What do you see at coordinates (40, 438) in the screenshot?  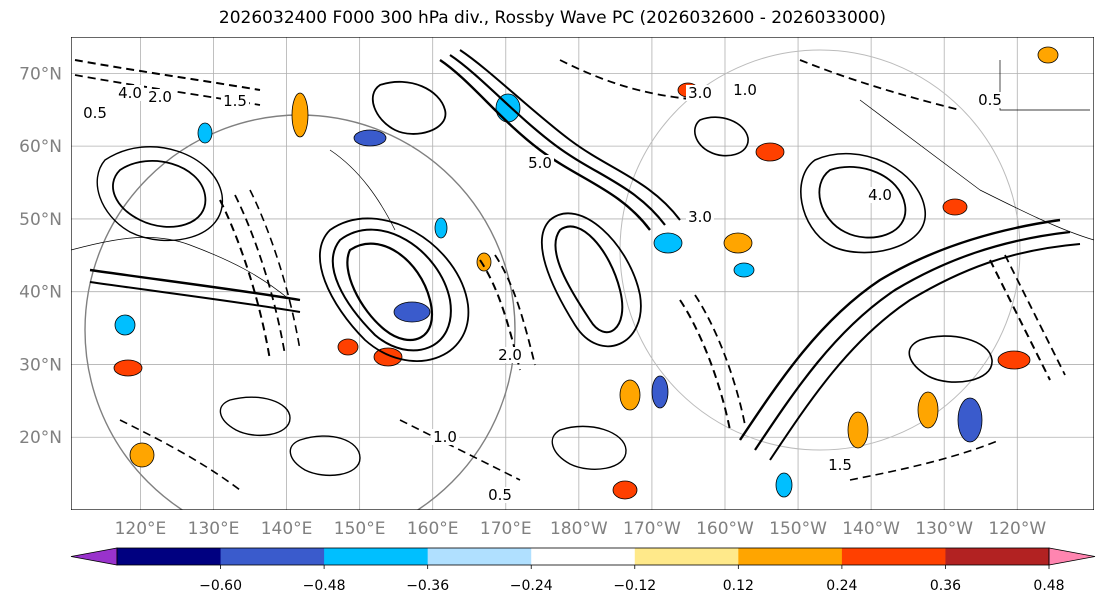 I see `lat-label: 20°N` at bounding box center [40, 438].